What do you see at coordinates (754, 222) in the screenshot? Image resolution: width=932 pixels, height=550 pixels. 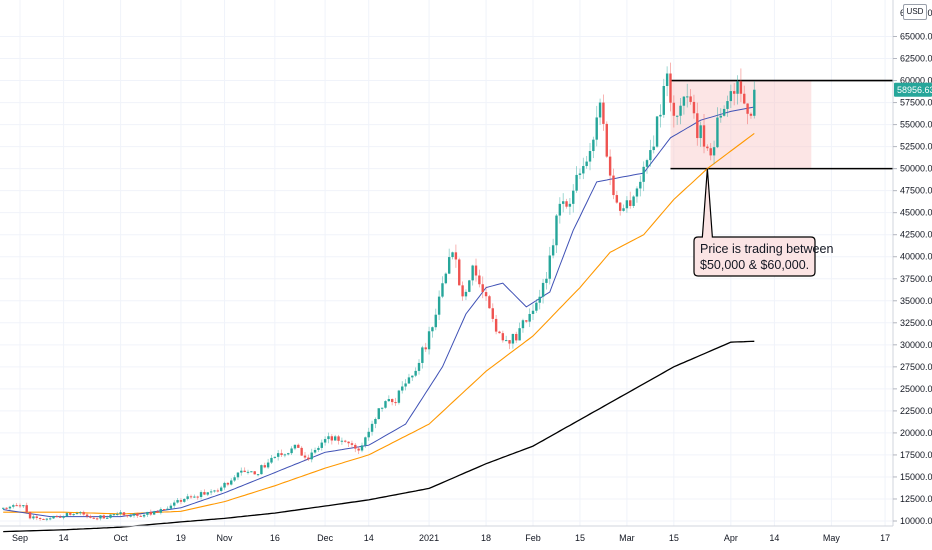 I see `annotation-callout` at bounding box center [754, 222].